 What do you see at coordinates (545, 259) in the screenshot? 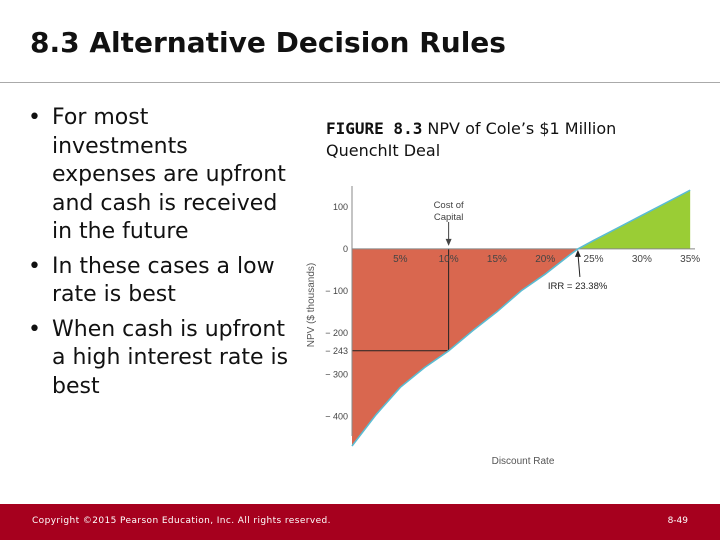
I see `x-tick-label: 20%` at bounding box center [545, 259].